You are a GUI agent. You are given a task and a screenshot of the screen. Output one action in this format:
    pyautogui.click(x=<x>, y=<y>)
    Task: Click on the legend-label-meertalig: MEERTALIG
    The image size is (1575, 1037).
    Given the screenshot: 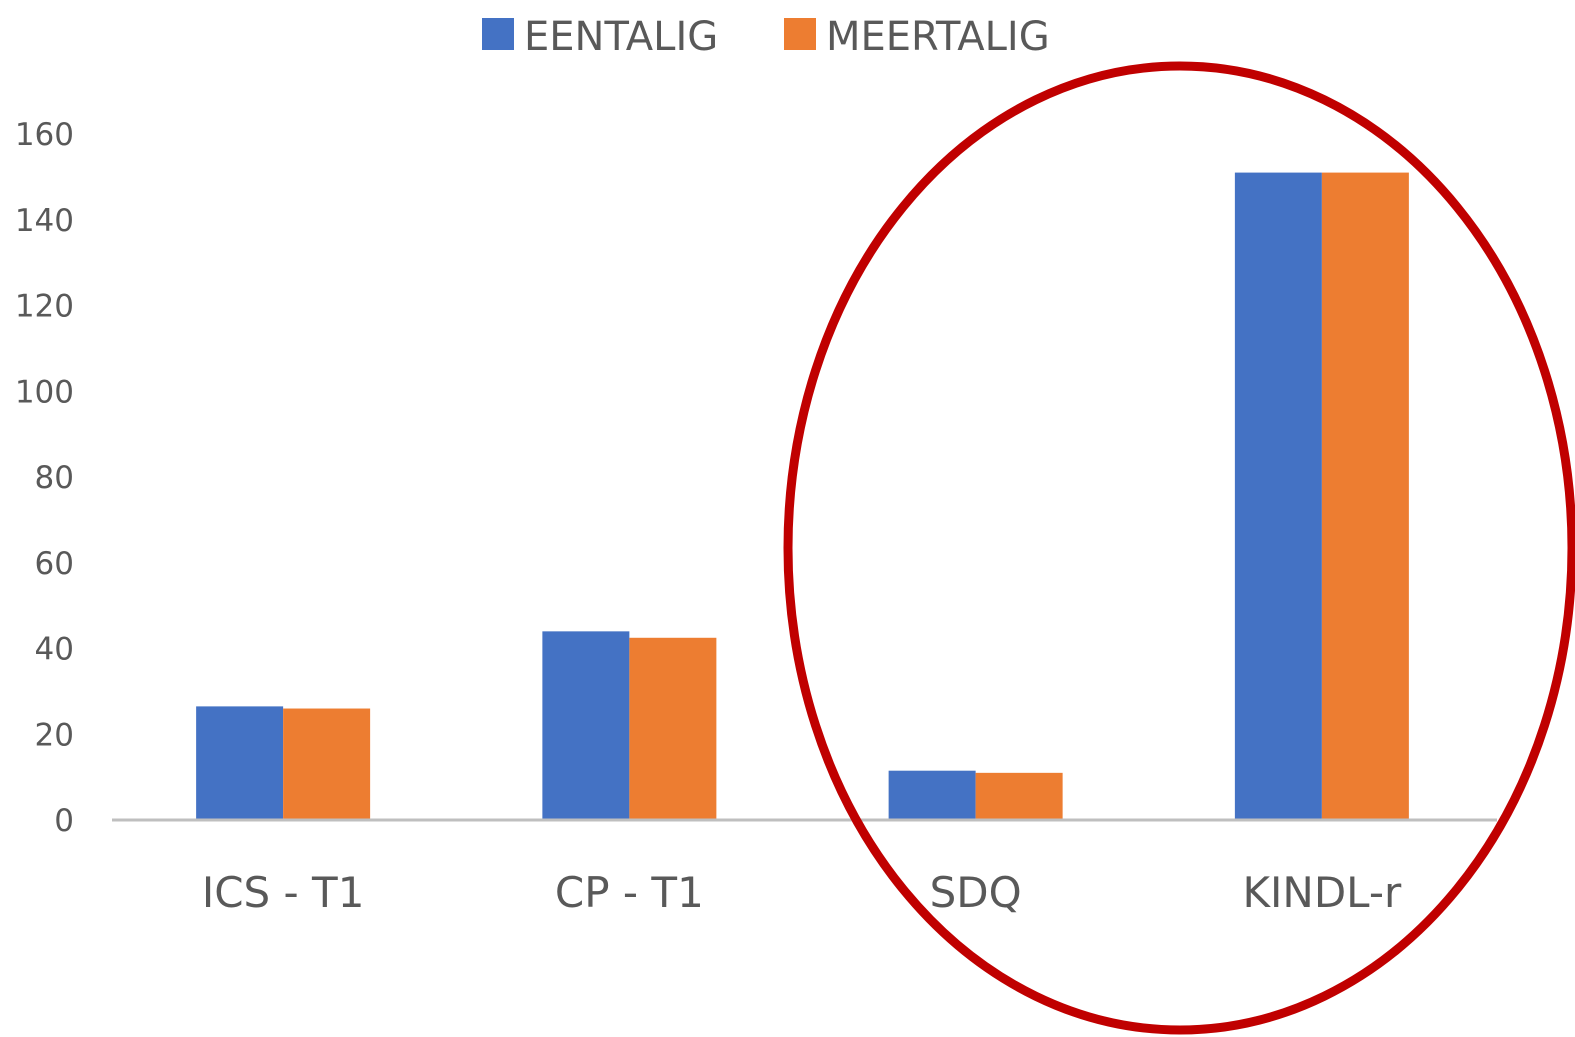 What is the action you would take?
    pyautogui.click(x=938, y=37)
    